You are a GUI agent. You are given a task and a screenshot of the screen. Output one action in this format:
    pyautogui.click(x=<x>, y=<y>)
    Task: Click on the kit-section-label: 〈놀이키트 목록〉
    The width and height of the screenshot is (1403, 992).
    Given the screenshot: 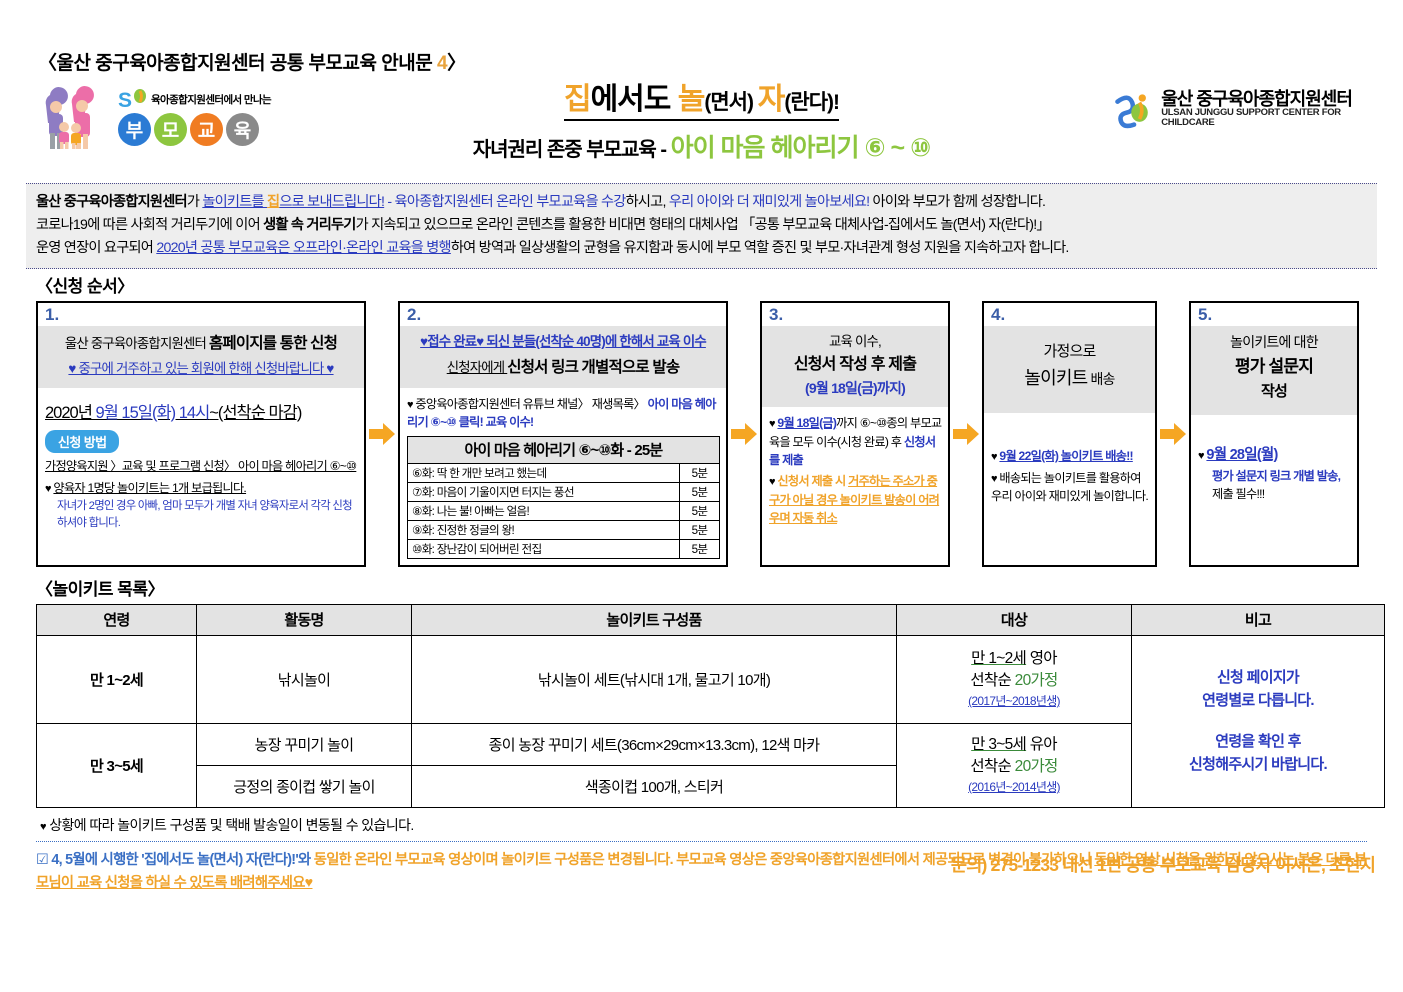 What is the action you would take?
    pyautogui.click(x=100, y=589)
    